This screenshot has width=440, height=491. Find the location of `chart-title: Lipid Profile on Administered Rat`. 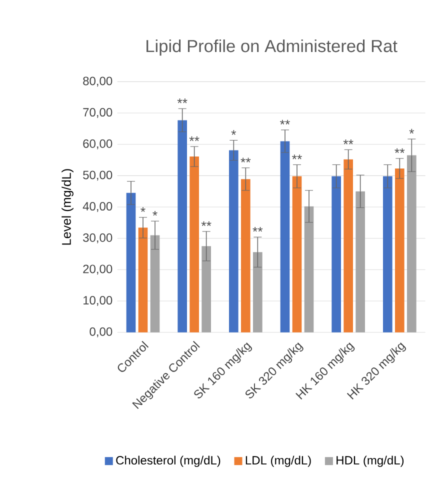

chart-title: Lipid Profile on Administered Rat is located at coordinates (272, 47).